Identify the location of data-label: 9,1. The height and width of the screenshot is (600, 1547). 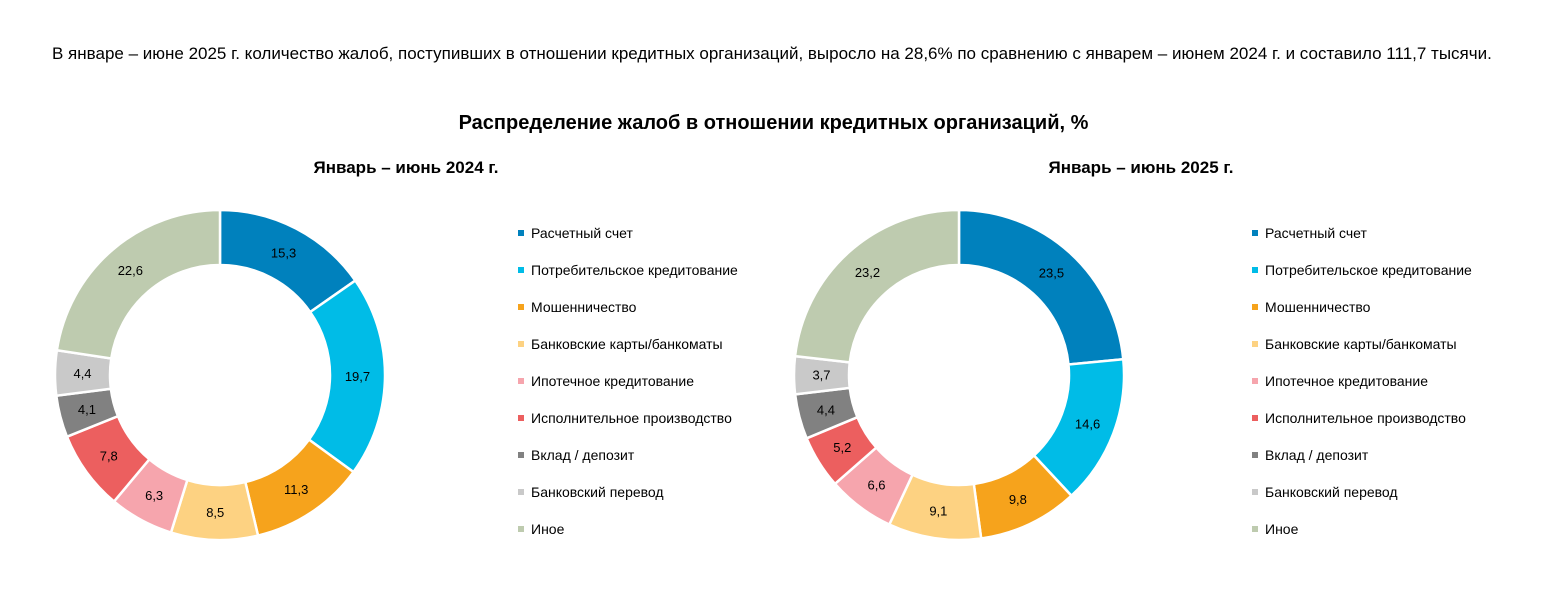
(938, 510).